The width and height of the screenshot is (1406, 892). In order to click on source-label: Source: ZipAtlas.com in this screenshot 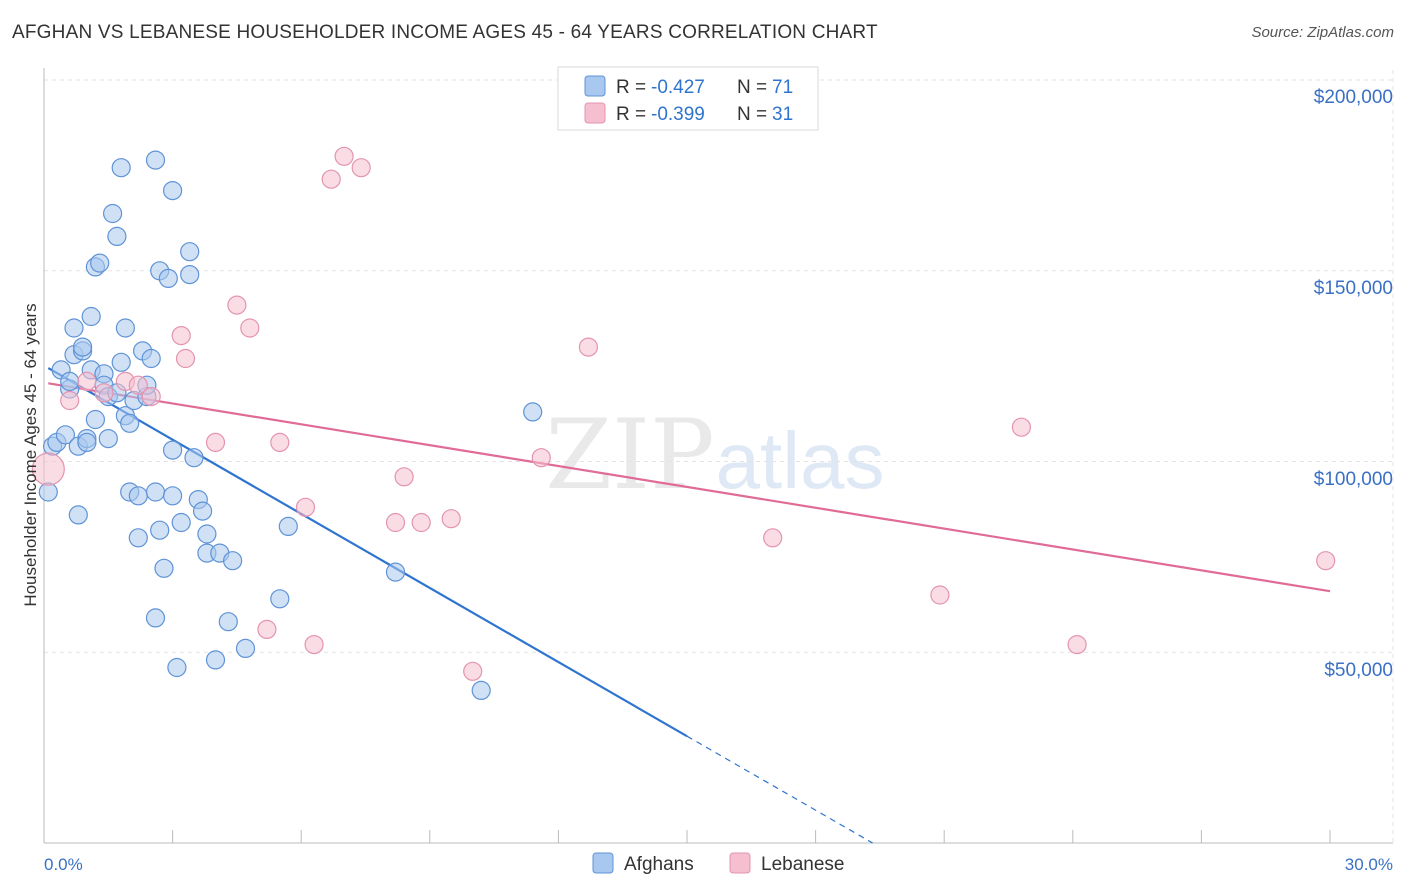, I will do `click(1322, 32)`.